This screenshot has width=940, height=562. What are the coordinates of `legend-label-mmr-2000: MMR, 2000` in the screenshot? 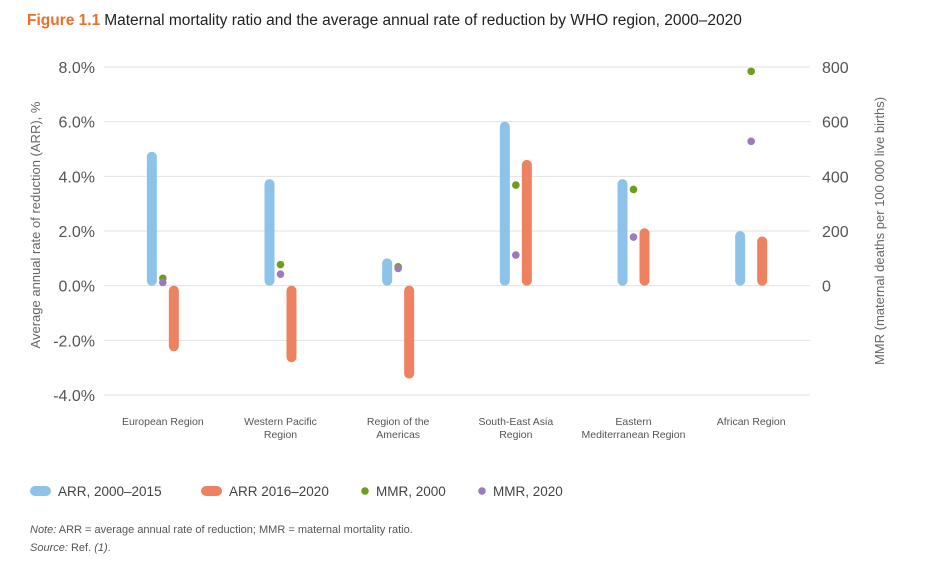 It's located at (411, 491).